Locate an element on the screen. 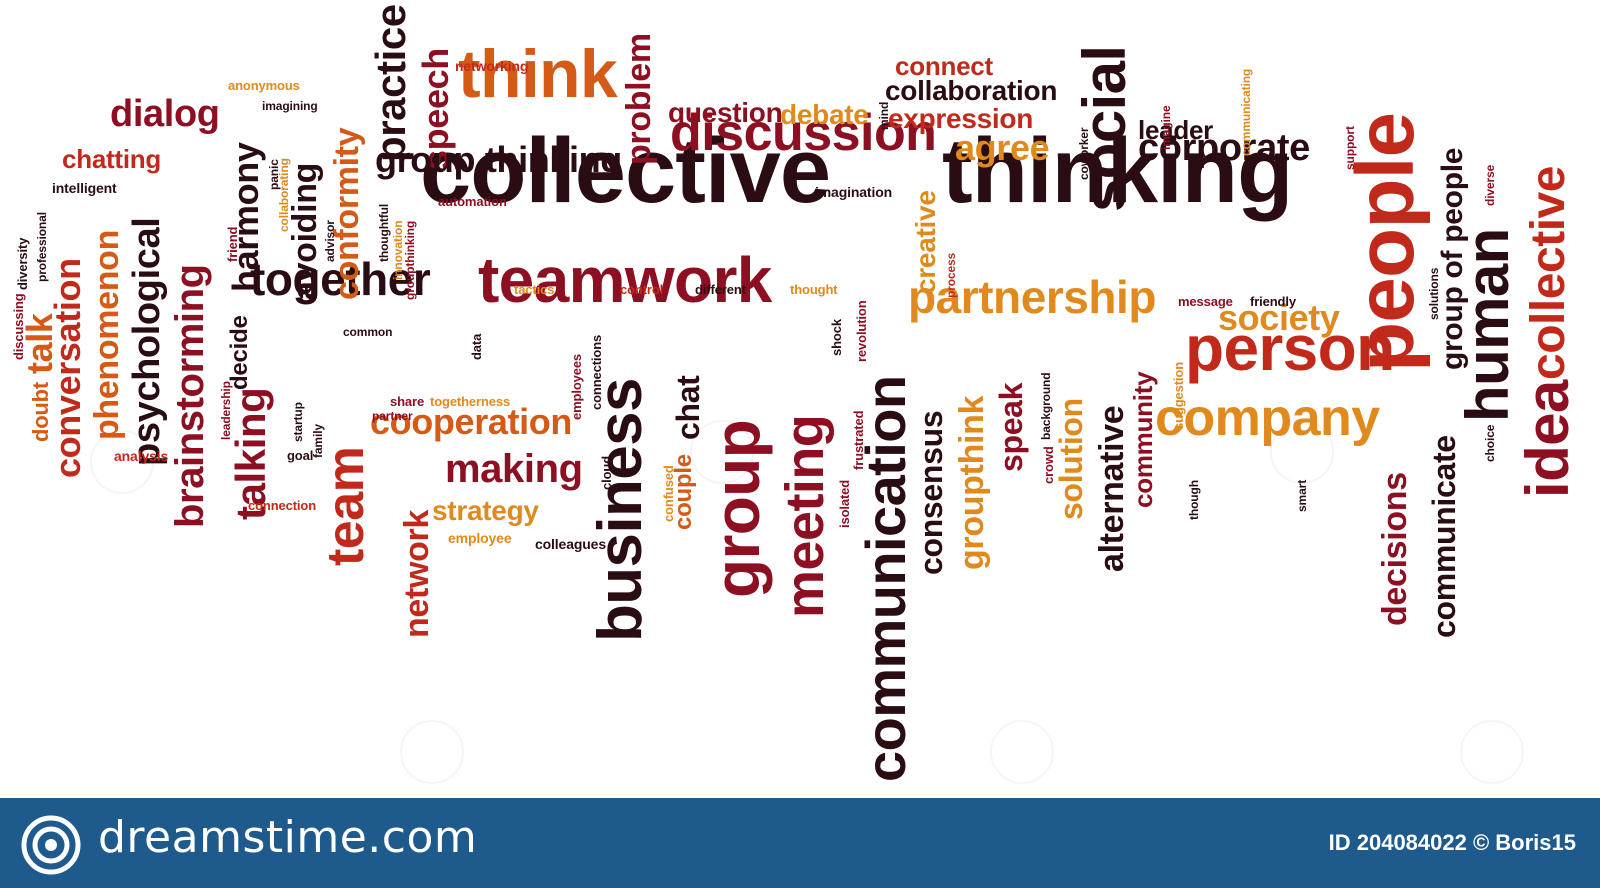 The width and height of the screenshot is (1600, 888). cloud-word: friend is located at coordinates (232, 244).